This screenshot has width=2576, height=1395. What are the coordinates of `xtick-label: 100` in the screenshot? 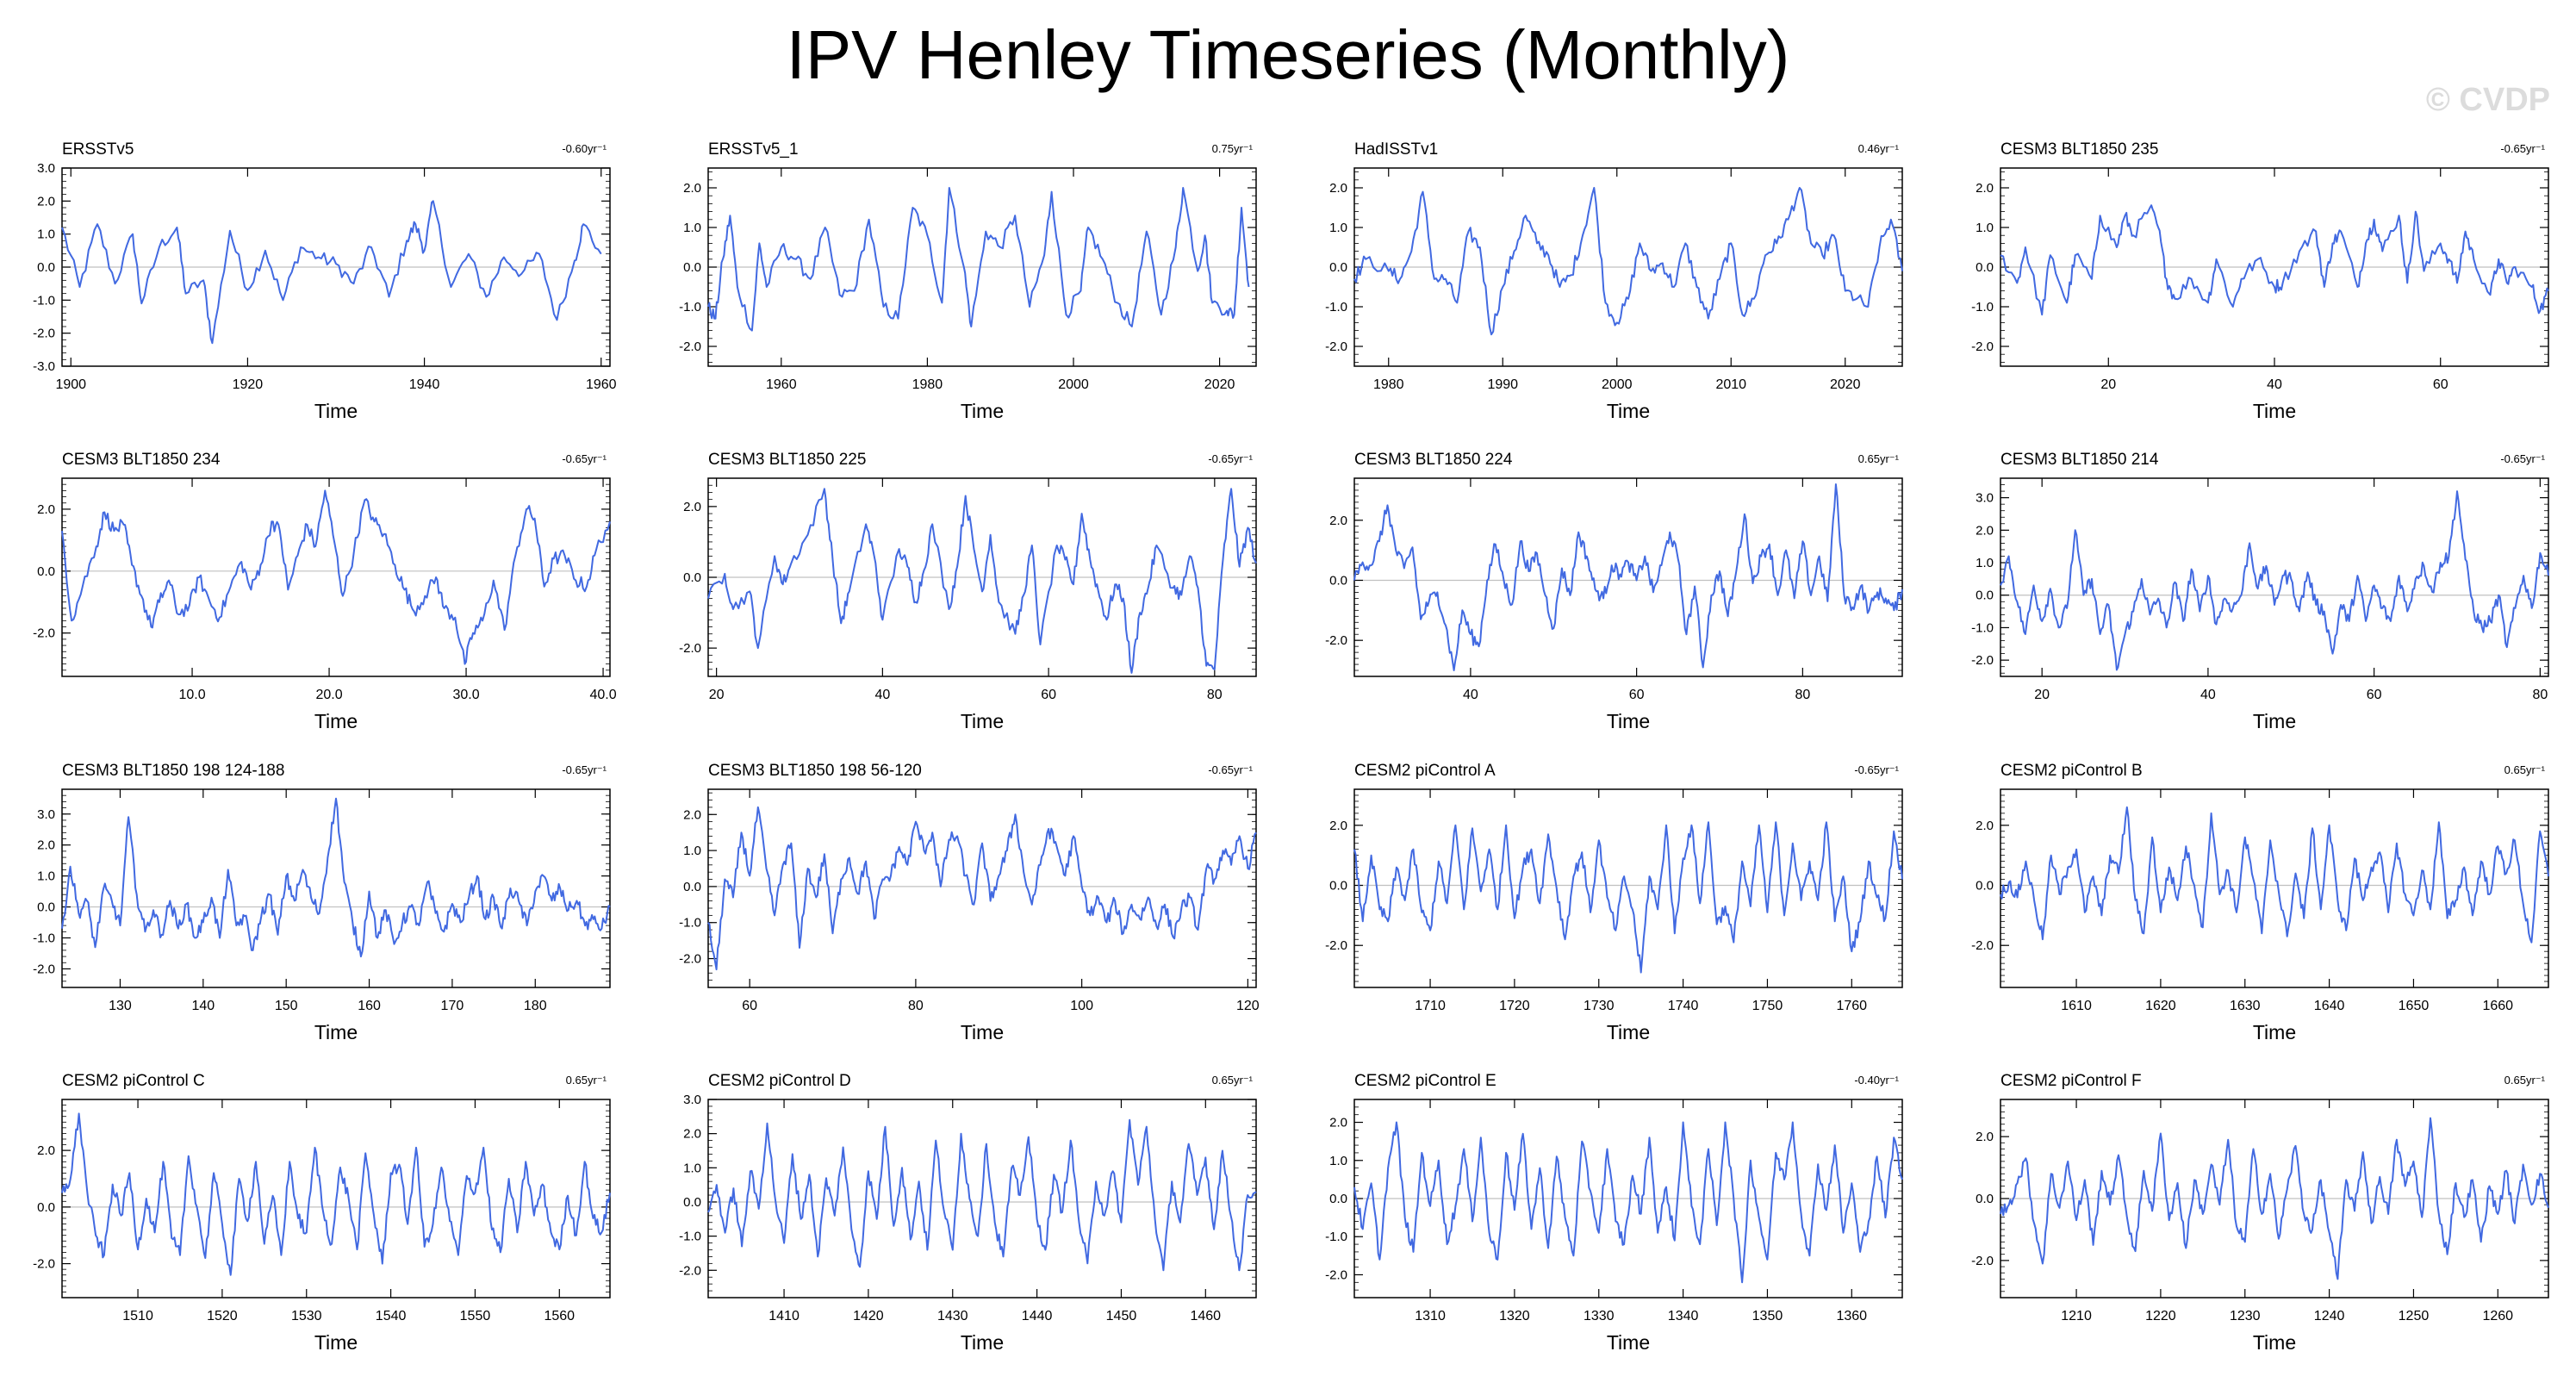 It's located at (1081, 1006).